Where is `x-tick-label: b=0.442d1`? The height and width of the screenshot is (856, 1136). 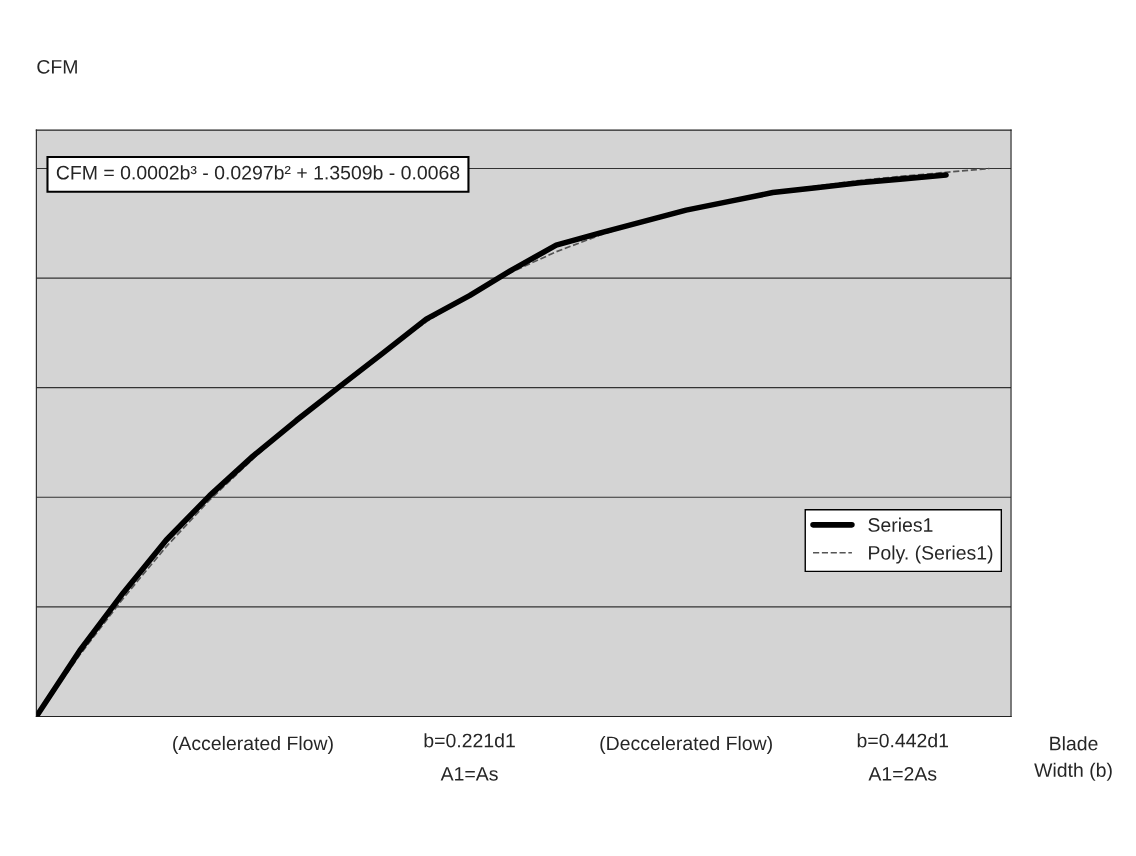
x-tick-label: b=0.442d1 is located at coordinates (903, 740).